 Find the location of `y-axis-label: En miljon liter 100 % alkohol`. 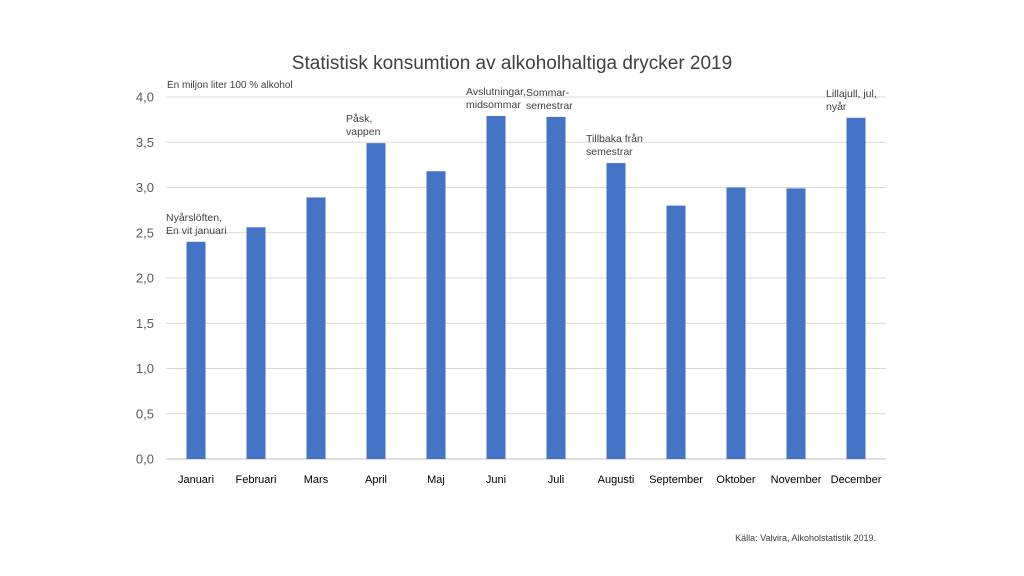

y-axis-label: En miljon liter 100 % alkohol is located at coordinates (230, 85).